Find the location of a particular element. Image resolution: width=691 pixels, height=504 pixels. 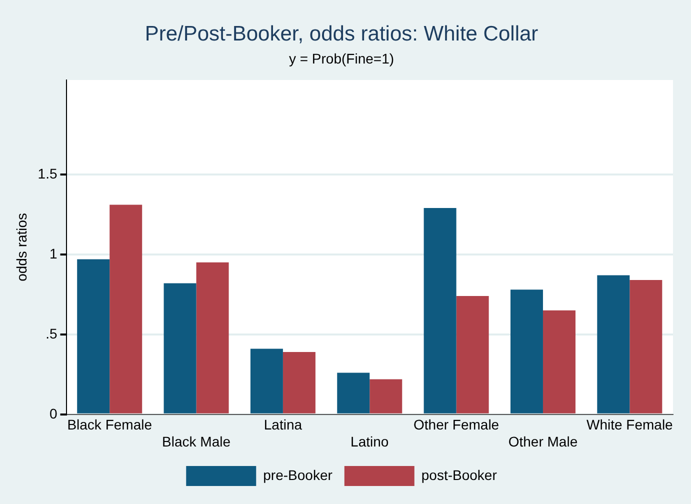

x-tick-label: White Female is located at coordinates (630, 424).